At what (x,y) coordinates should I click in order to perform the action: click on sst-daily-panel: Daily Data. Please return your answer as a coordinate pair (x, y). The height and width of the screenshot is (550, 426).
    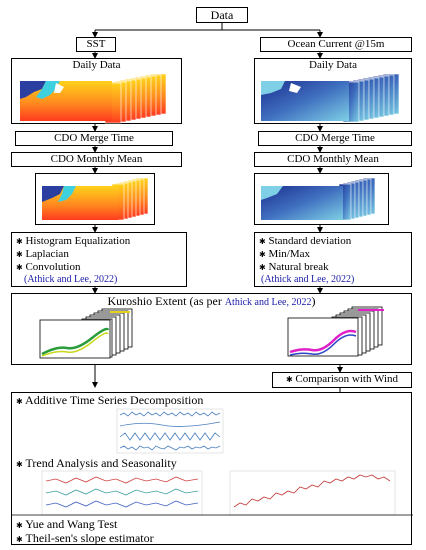
    Looking at the image, I should click on (96, 91).